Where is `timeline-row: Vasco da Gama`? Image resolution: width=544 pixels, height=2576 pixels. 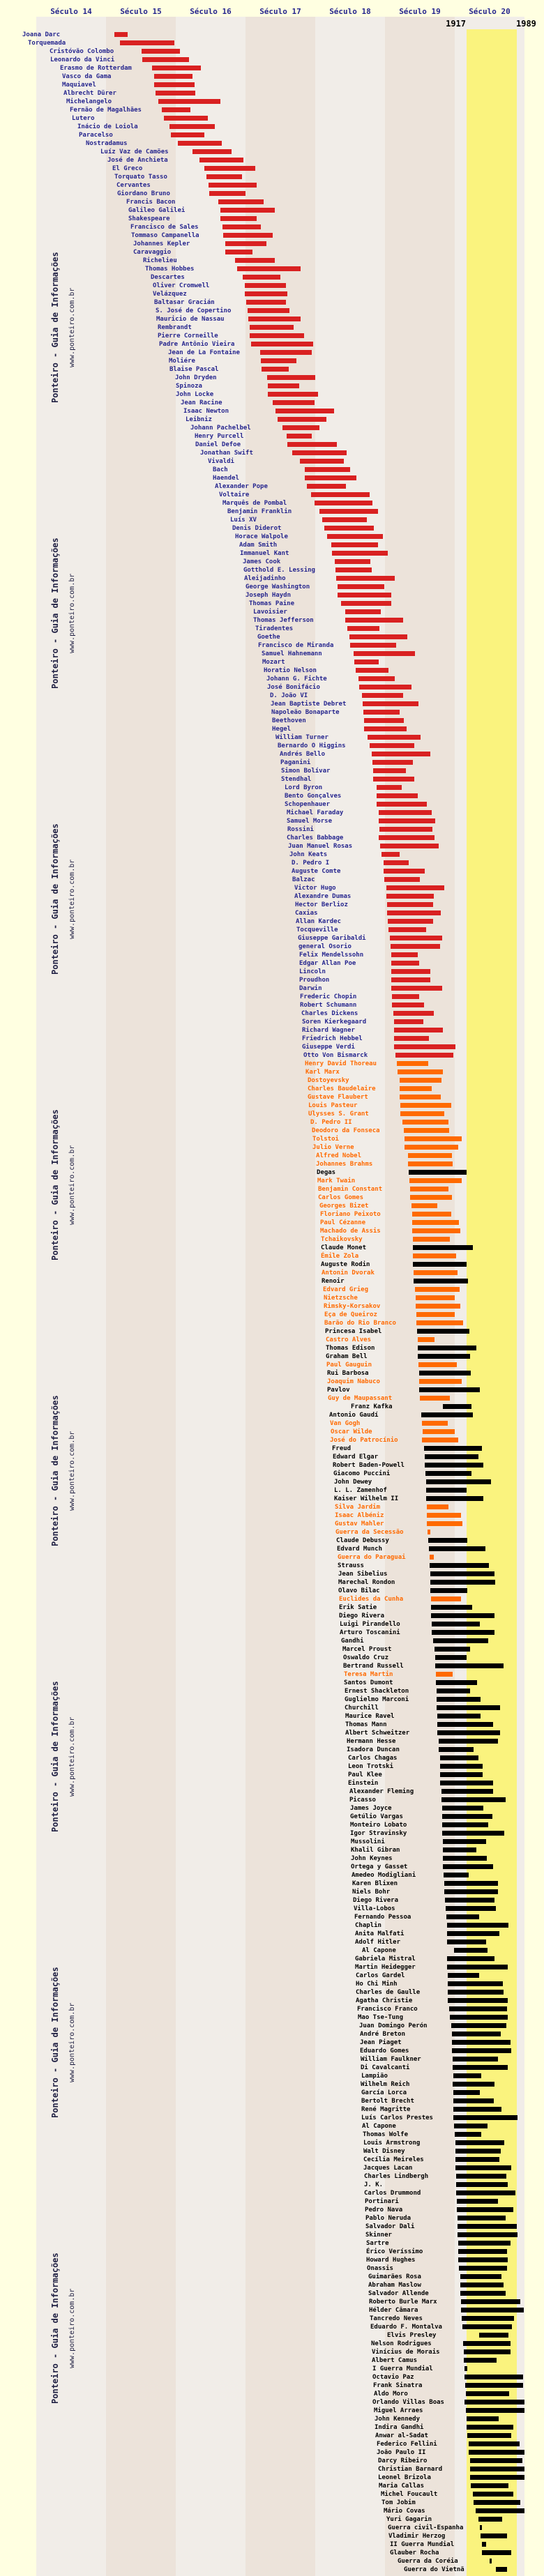 timeline-row: Vasco da Gama is located at coordinates (272, 77).